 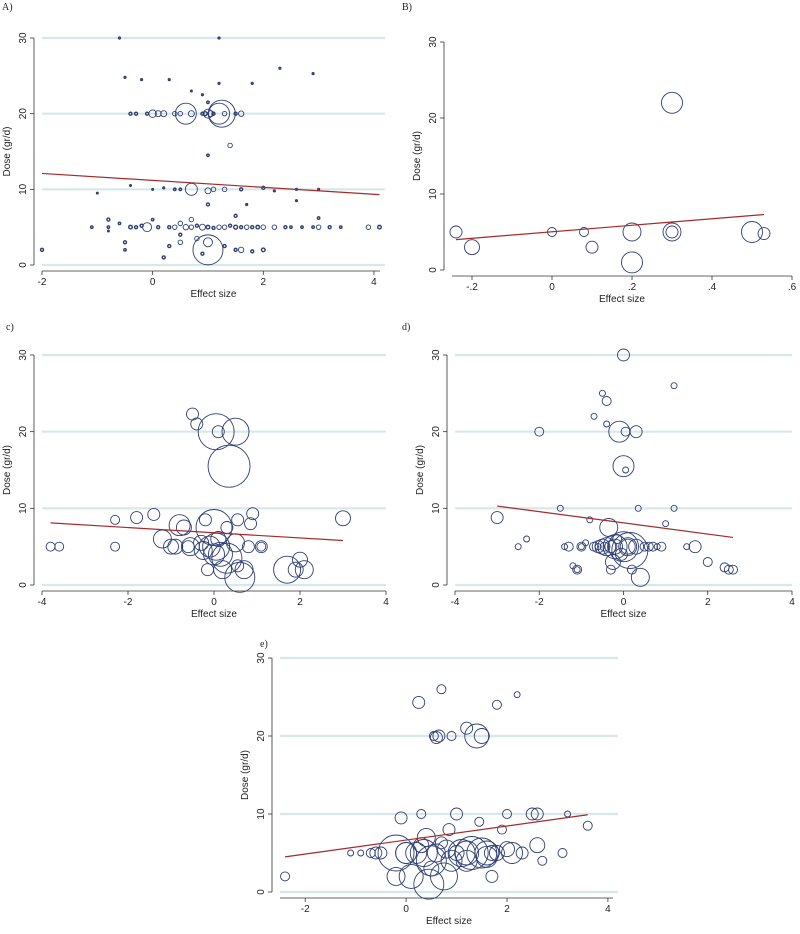 What do you see at coordinates (264, 282) in the screenshot?
I see `chart-0-xtick-label-2: 2` at bounding box center [264, 282].